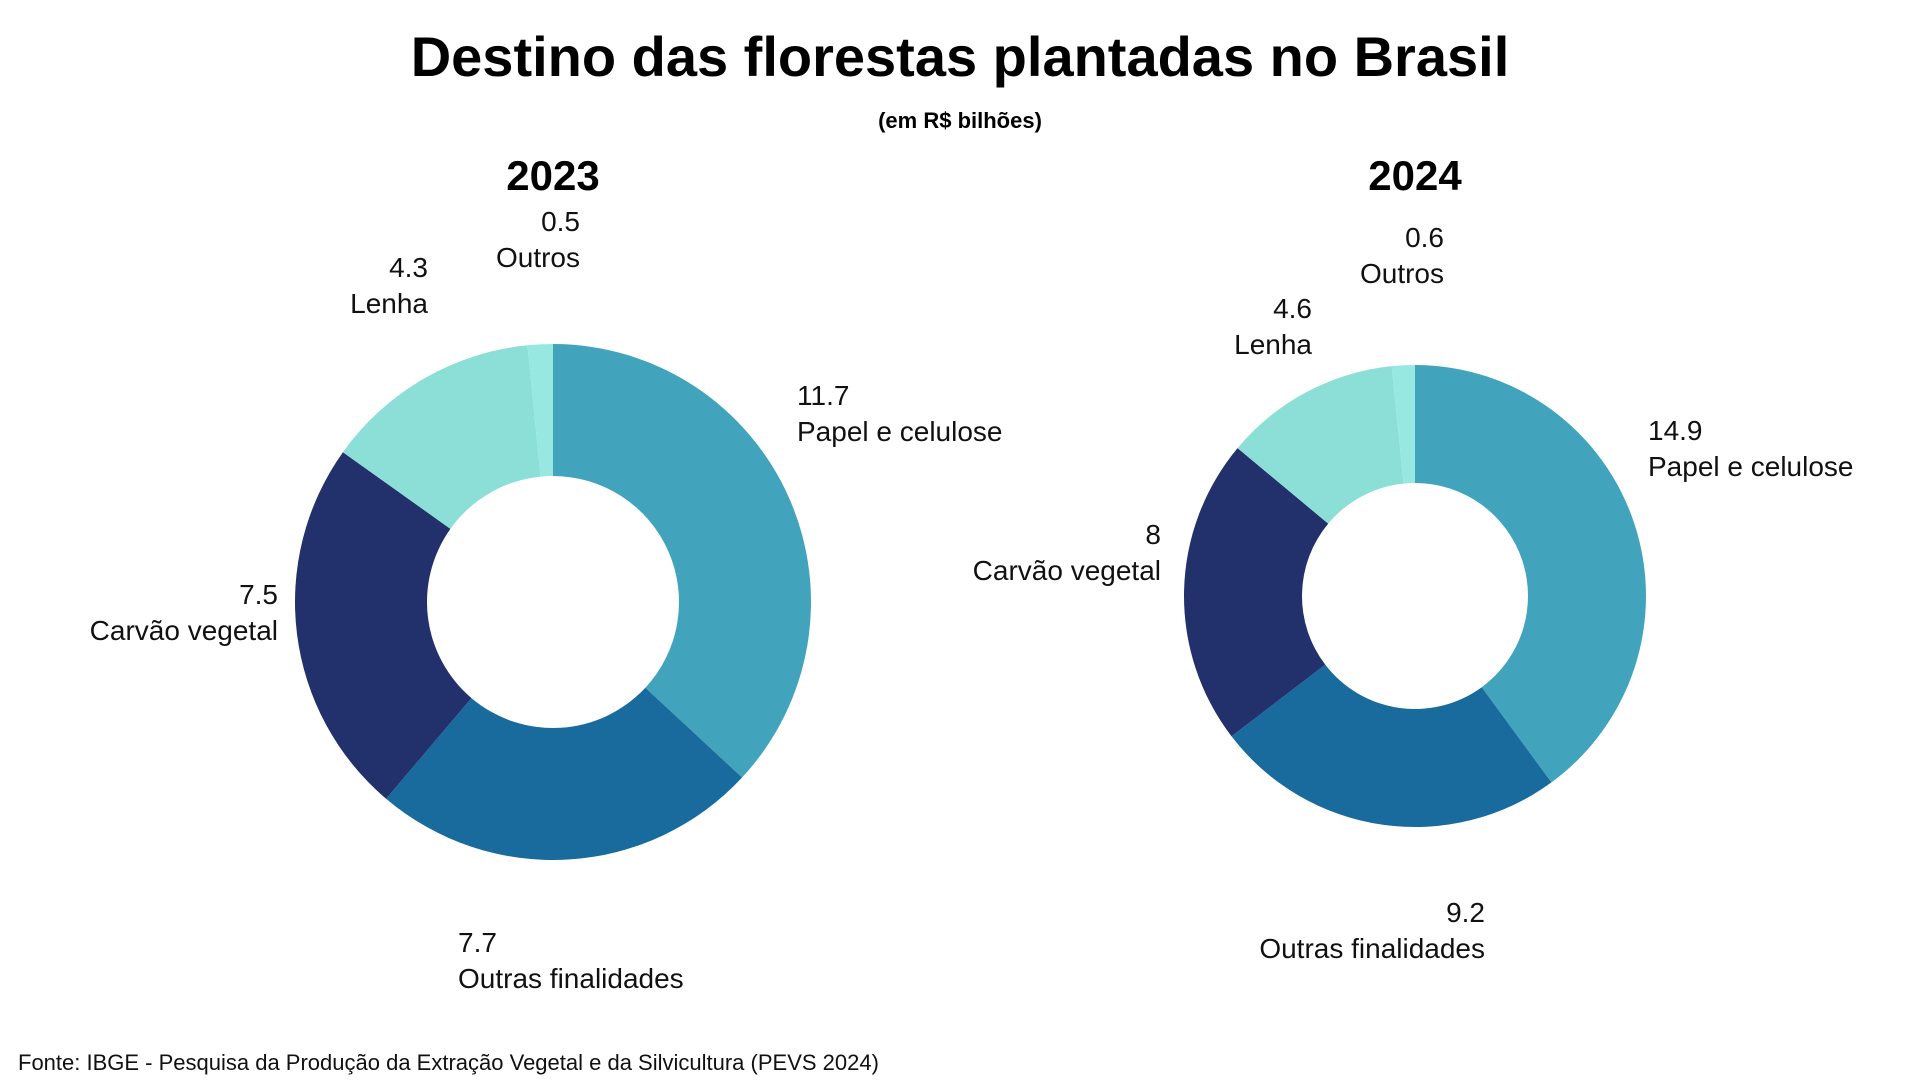 The width and height of the screenshot is (1920, 1080). What do you see at coordinates (1424, 237) in the screenshot?
I see `value-label-2024-outros: 0.6` at bounding box center [1424, 237].